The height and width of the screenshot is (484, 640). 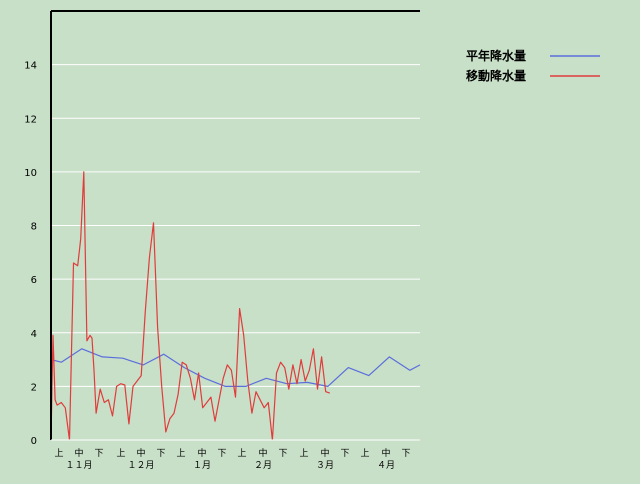 What do you see at coordinates (30, 173) in the screenshot?
I see `y-tick-label: 10` at bounding box center [30, 173].